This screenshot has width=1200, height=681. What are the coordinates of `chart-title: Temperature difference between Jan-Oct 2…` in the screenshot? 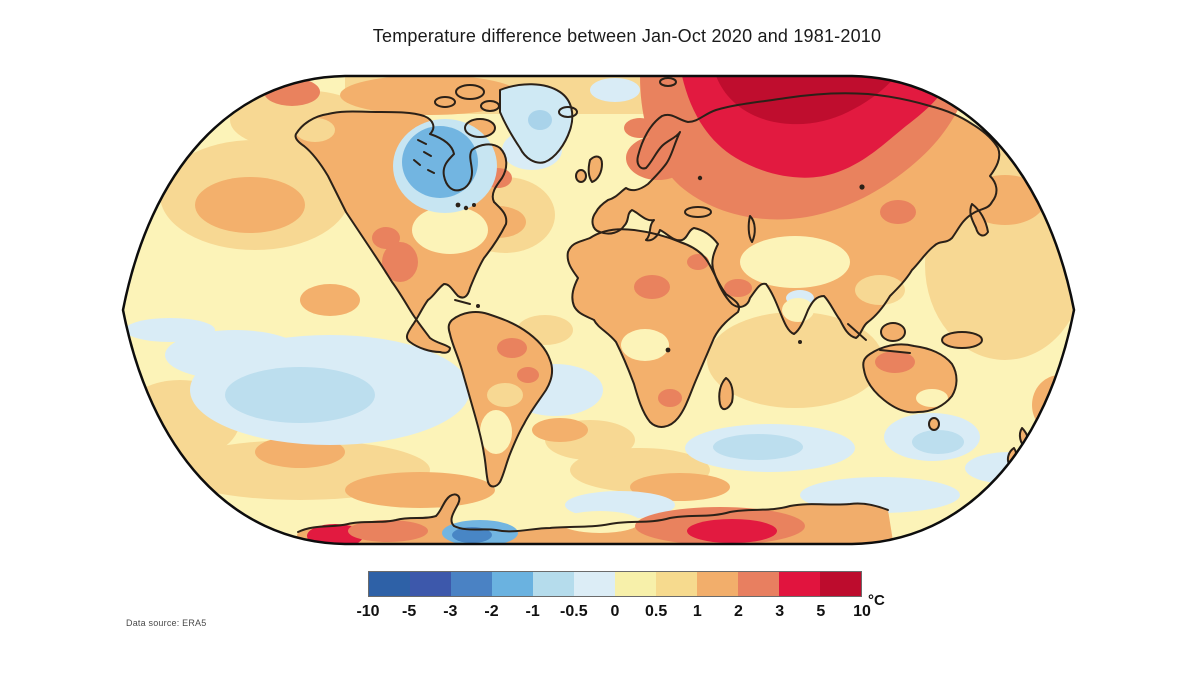 It's located at (627, 36).